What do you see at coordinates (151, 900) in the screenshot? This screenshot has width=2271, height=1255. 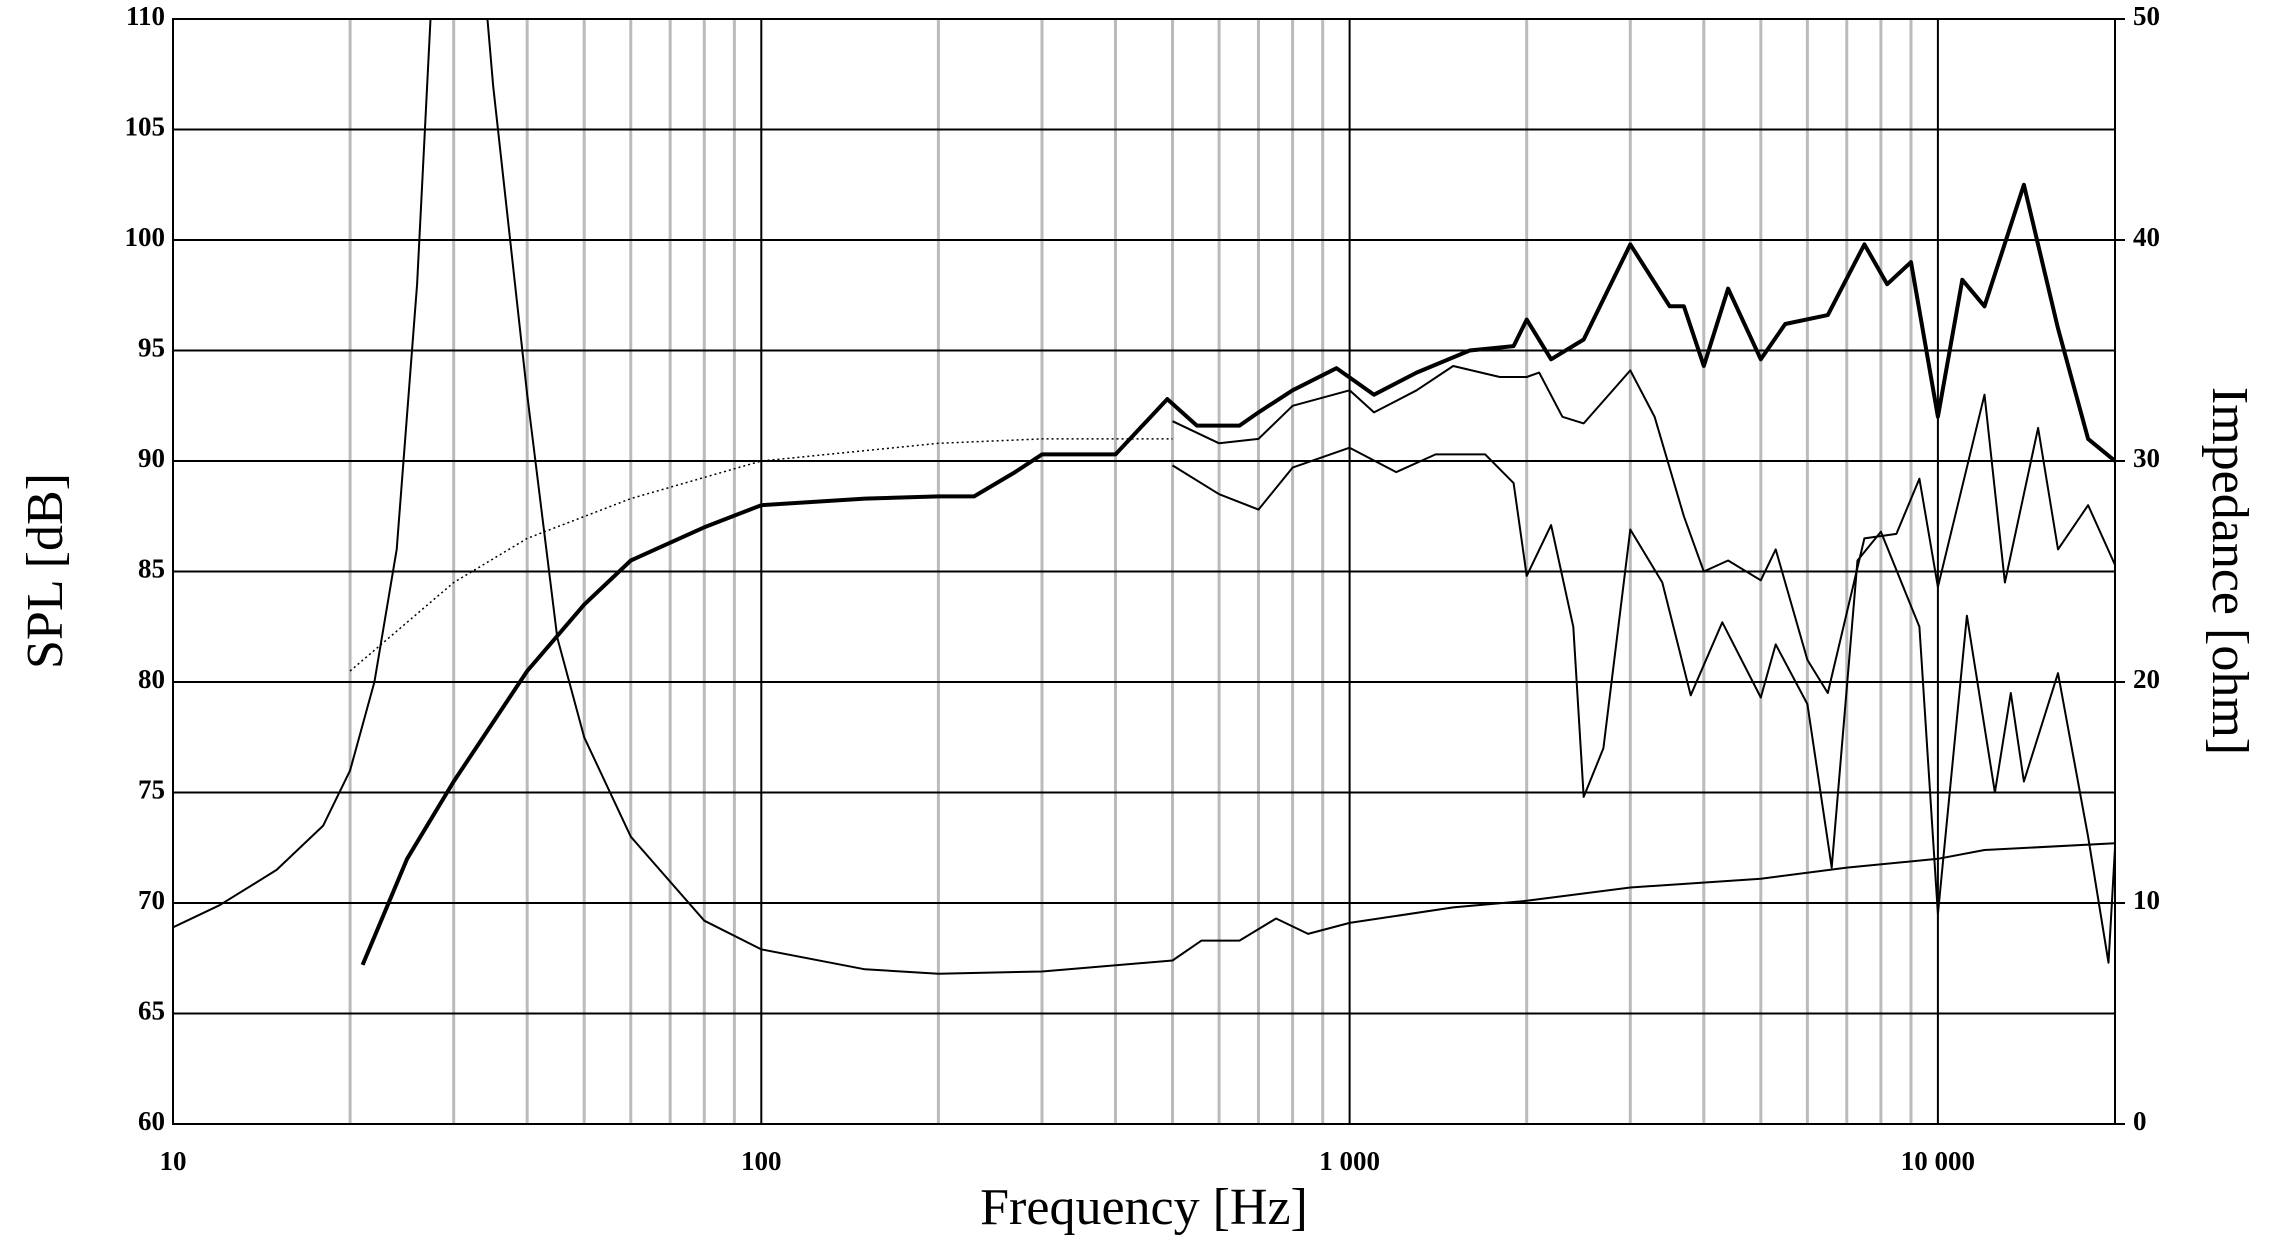 I see `y-tick-label: 70` at bounding box center [151, 900].